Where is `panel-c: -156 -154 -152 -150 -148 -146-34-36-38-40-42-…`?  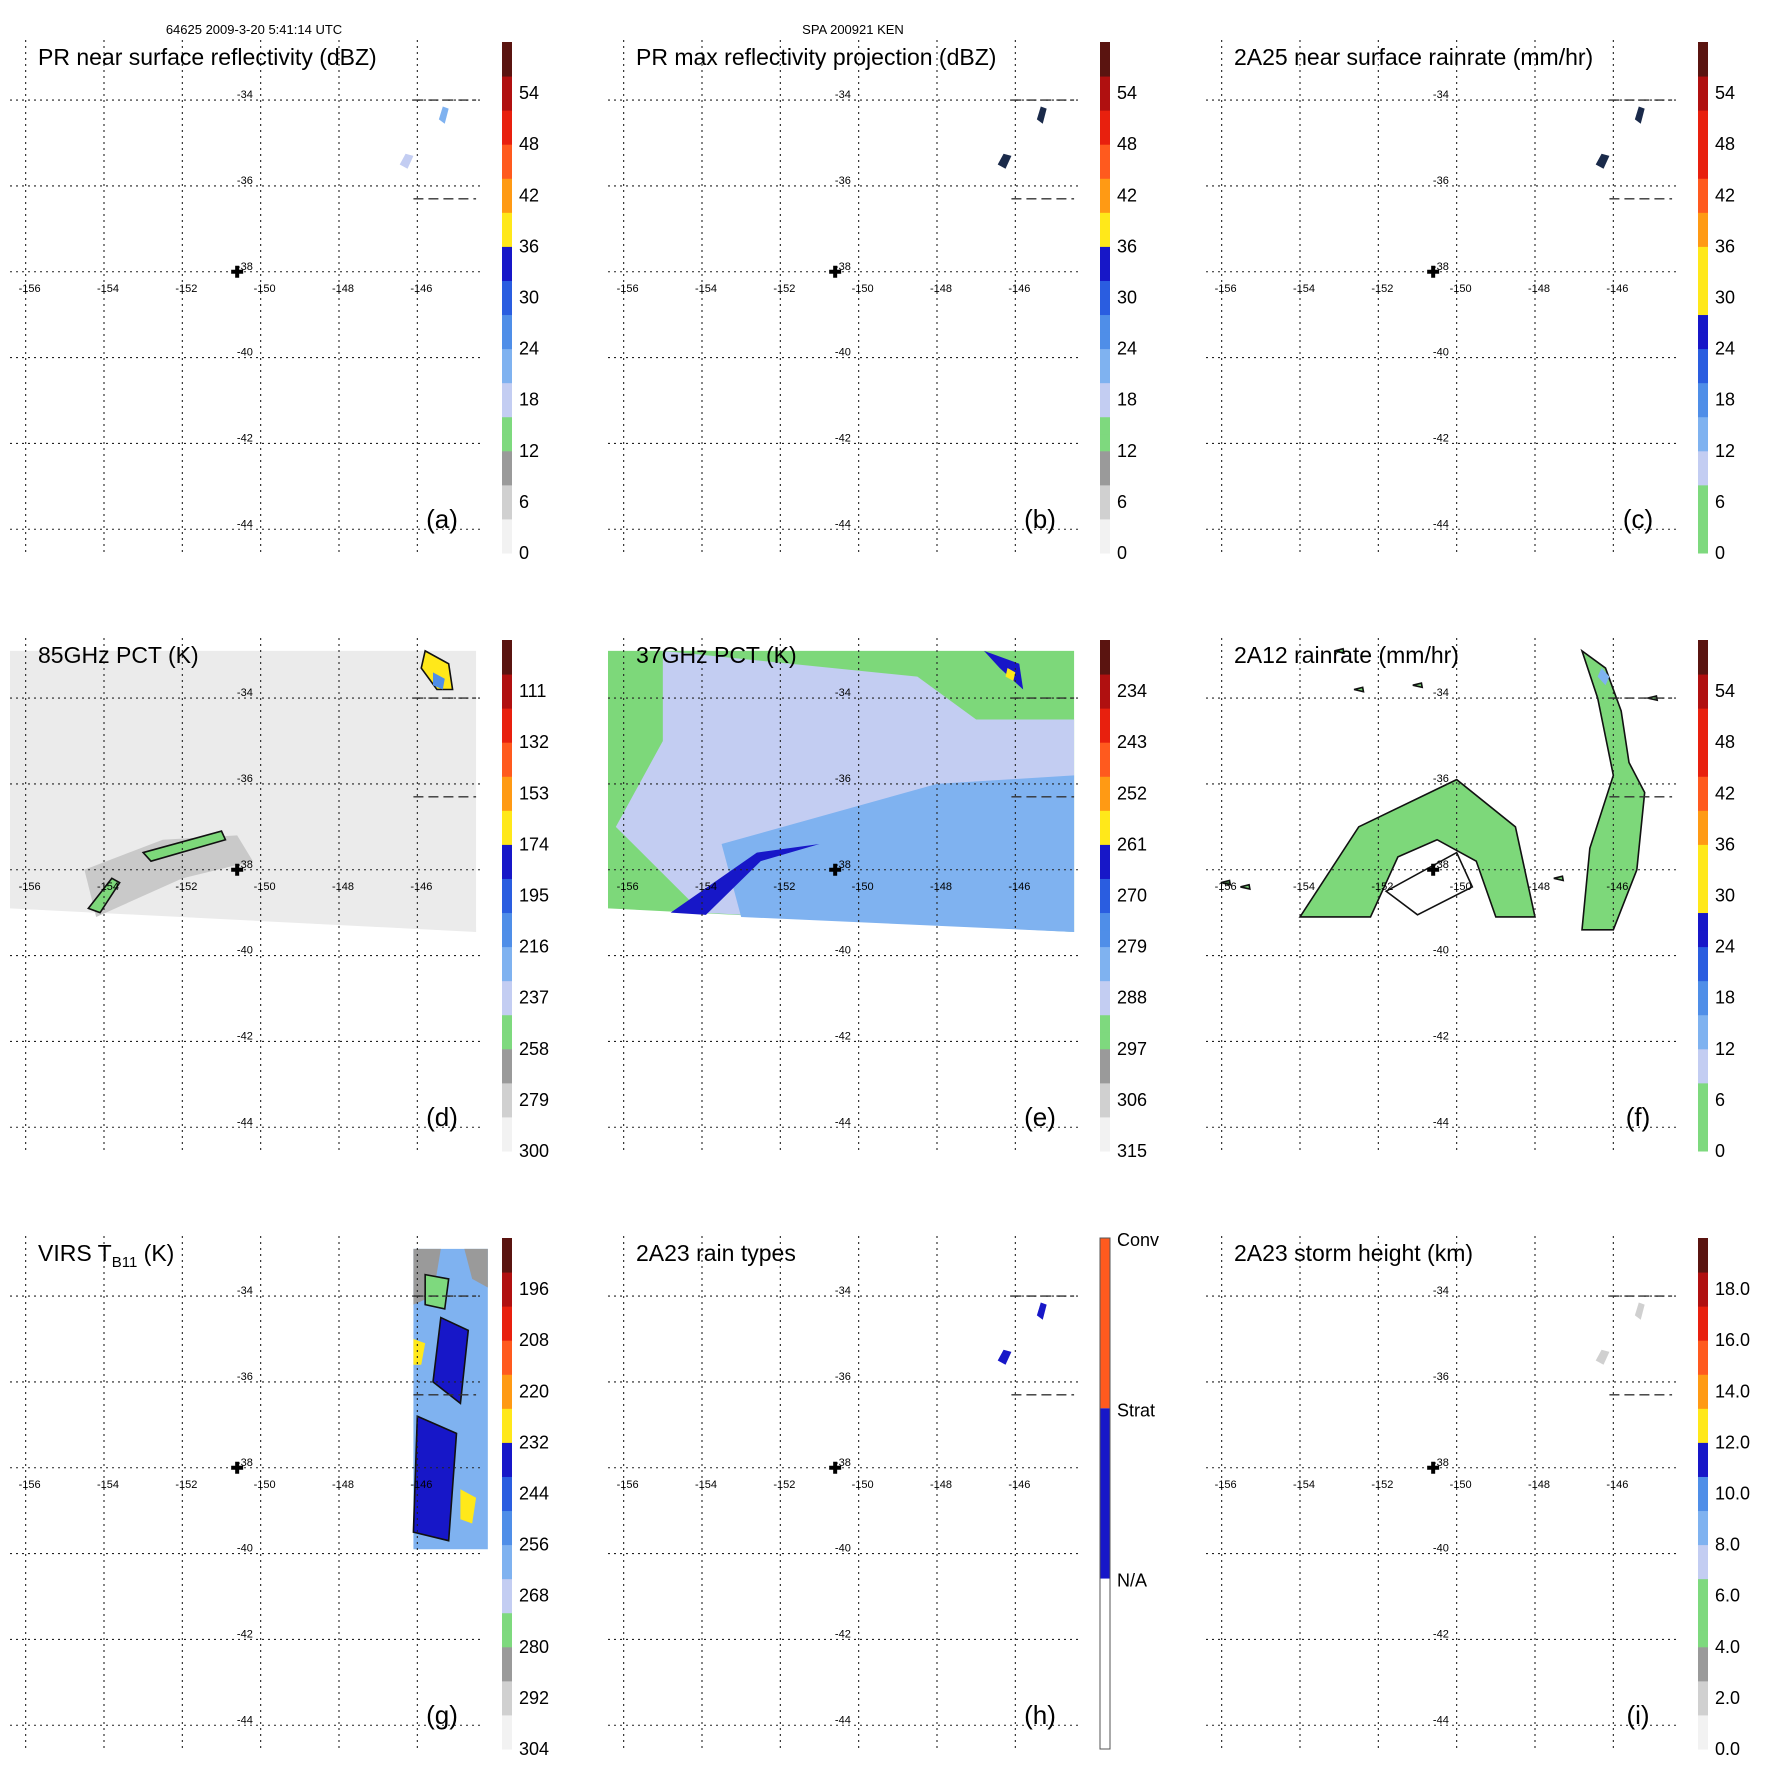 panel-c: -156 -154 -152 -150 -148 -146-34-36-38-40-42-… is located at coordinates (1470, 301).